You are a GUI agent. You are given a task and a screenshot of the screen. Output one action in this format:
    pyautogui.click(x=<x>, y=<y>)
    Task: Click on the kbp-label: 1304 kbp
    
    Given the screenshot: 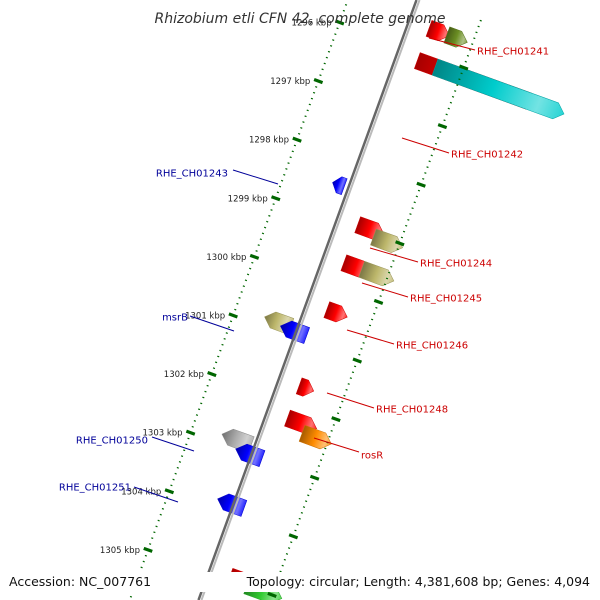 What is the action you would take?
    pyautogui.click(x=141, y=492)
    